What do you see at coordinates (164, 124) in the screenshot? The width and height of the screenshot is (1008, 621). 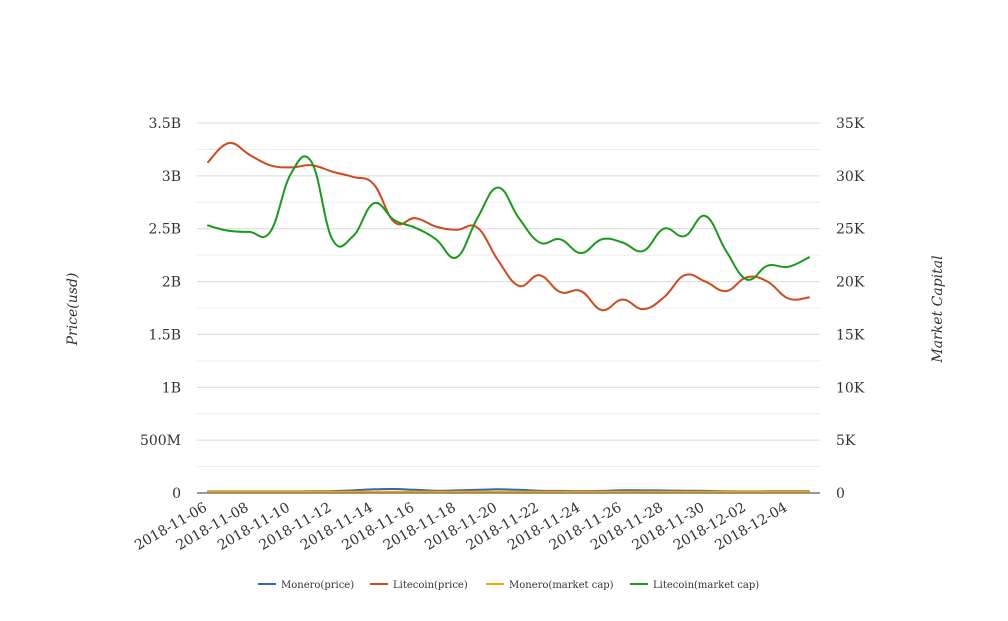 I see `y-left-tick-label: 3.5B` at bounding box center [164, 124].